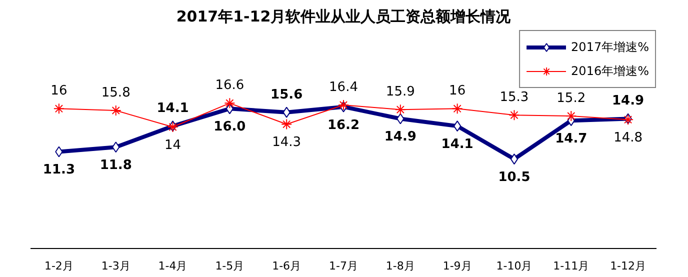 The height and width of the screenshot is (277, 688). What do you see at coordinates (343, 87) in the screenshot?
I see `data-label: 16.4` at bounding box center [343, 87].